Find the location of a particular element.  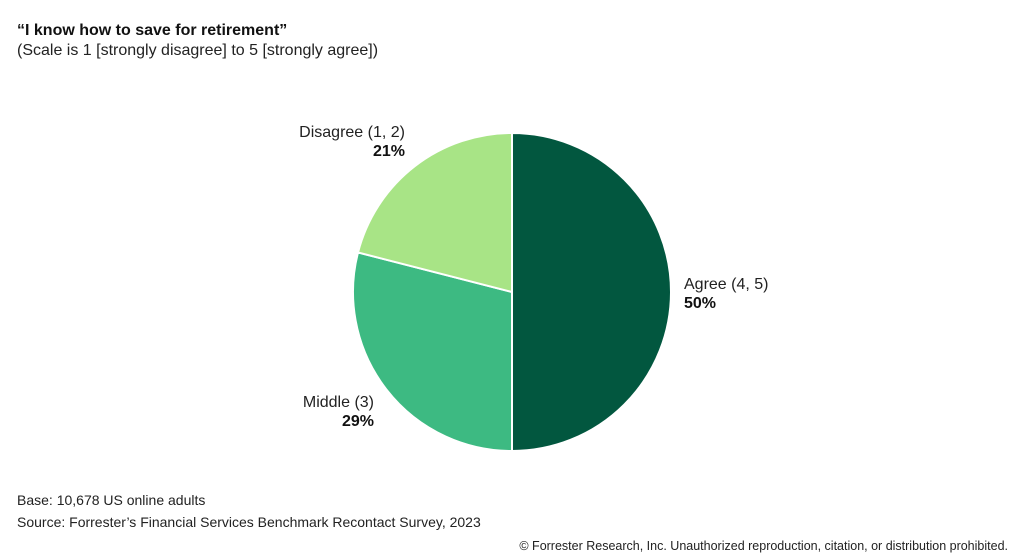

label-middle-pct: 29% is located at coordinates (357, 421).